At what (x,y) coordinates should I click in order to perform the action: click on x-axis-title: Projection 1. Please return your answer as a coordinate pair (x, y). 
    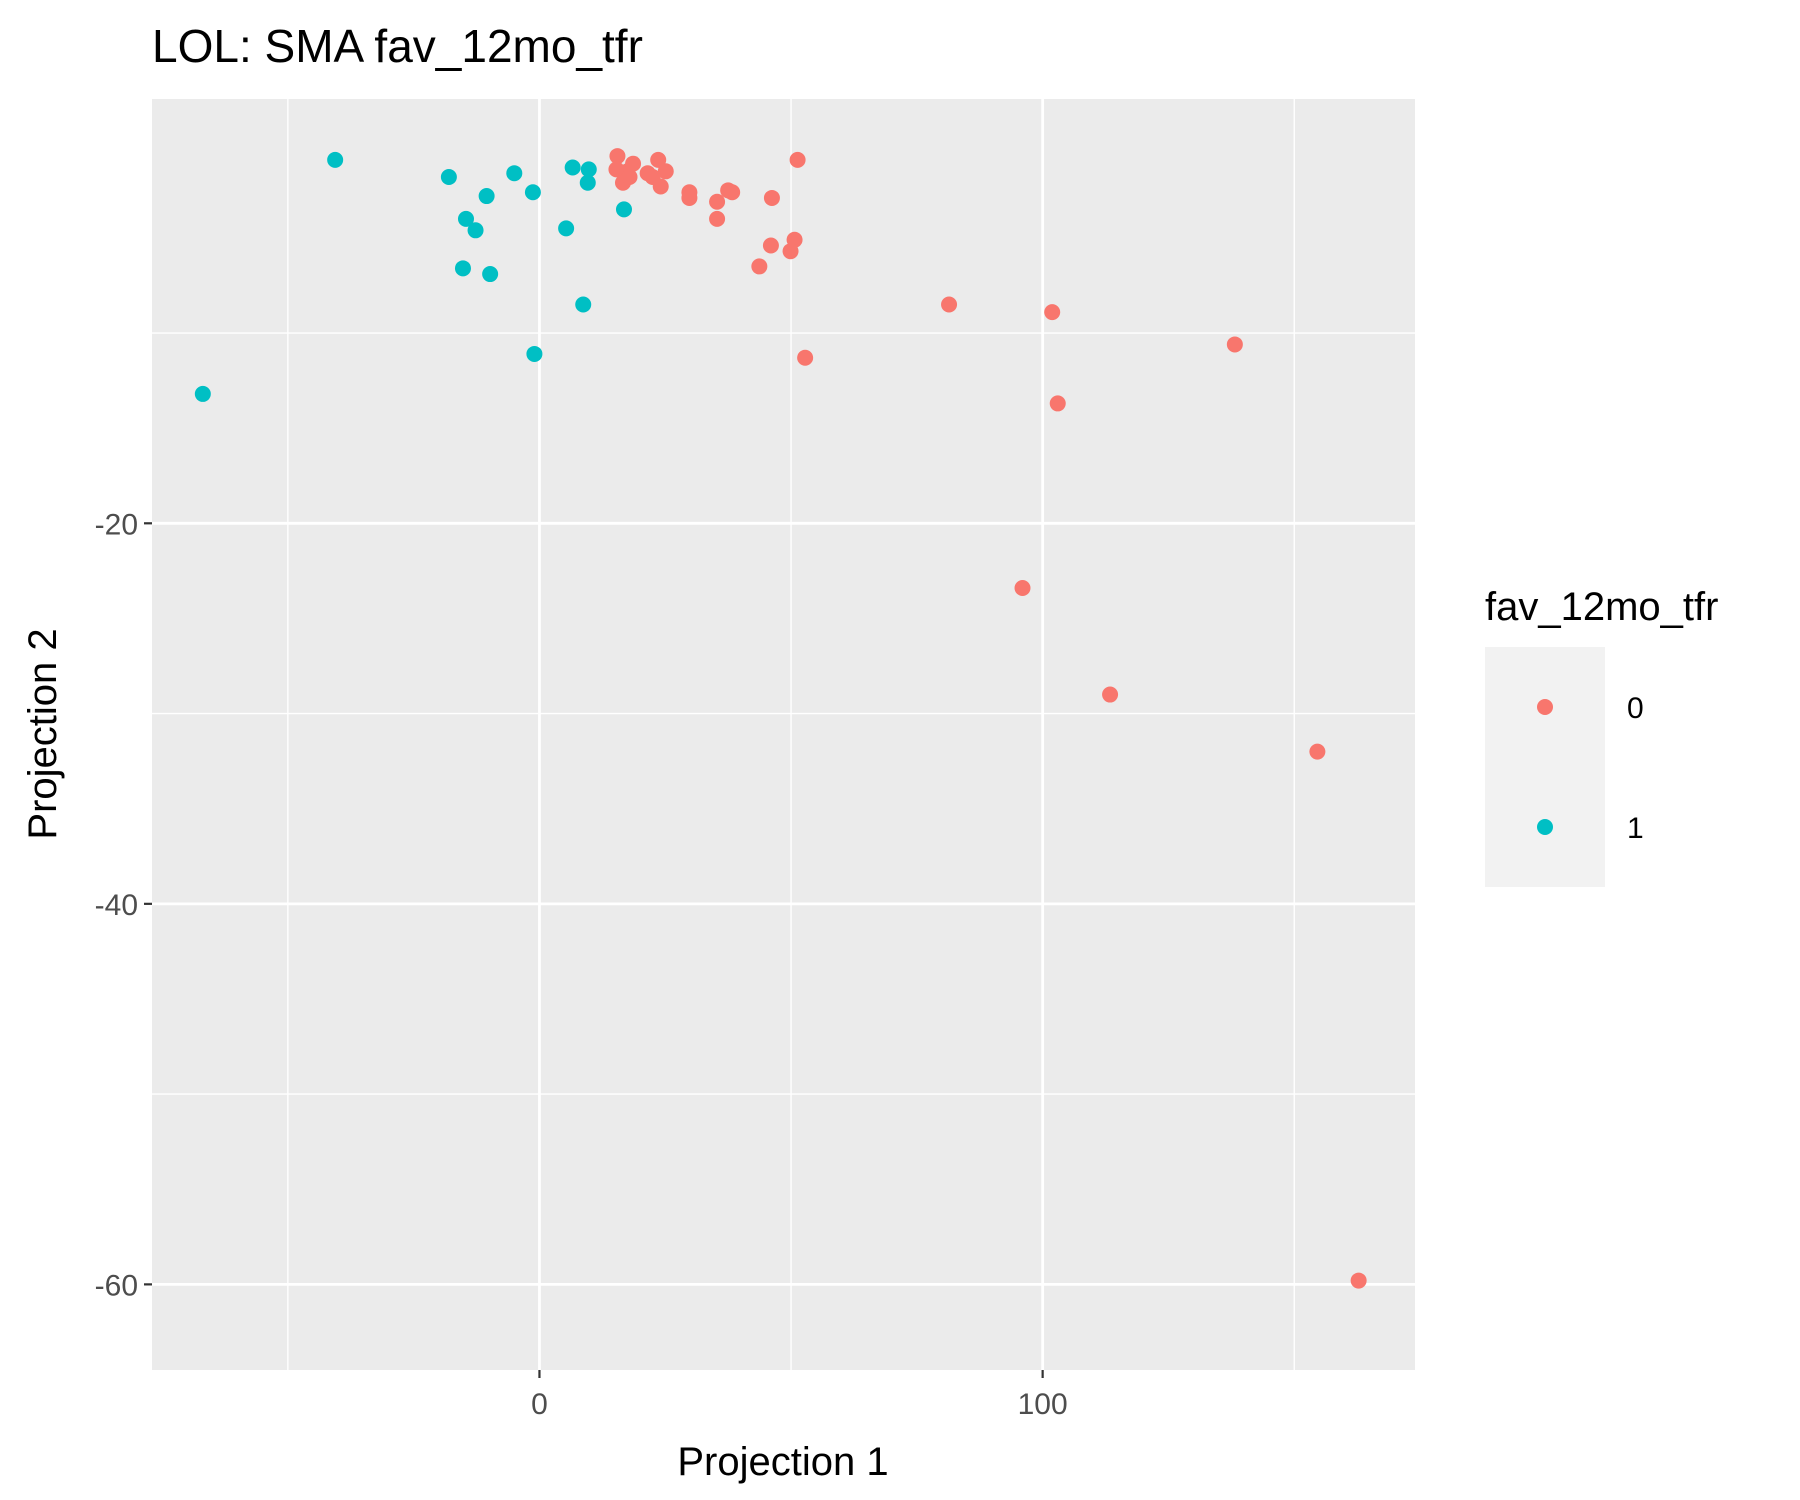
    Looking at the image, I should click on (782, 1462).